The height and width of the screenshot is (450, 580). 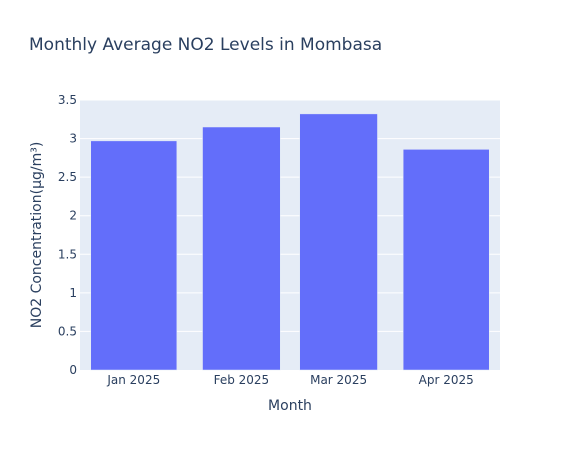 I want to click on y-tick-label: 2.5, so click(x=67, y=177).